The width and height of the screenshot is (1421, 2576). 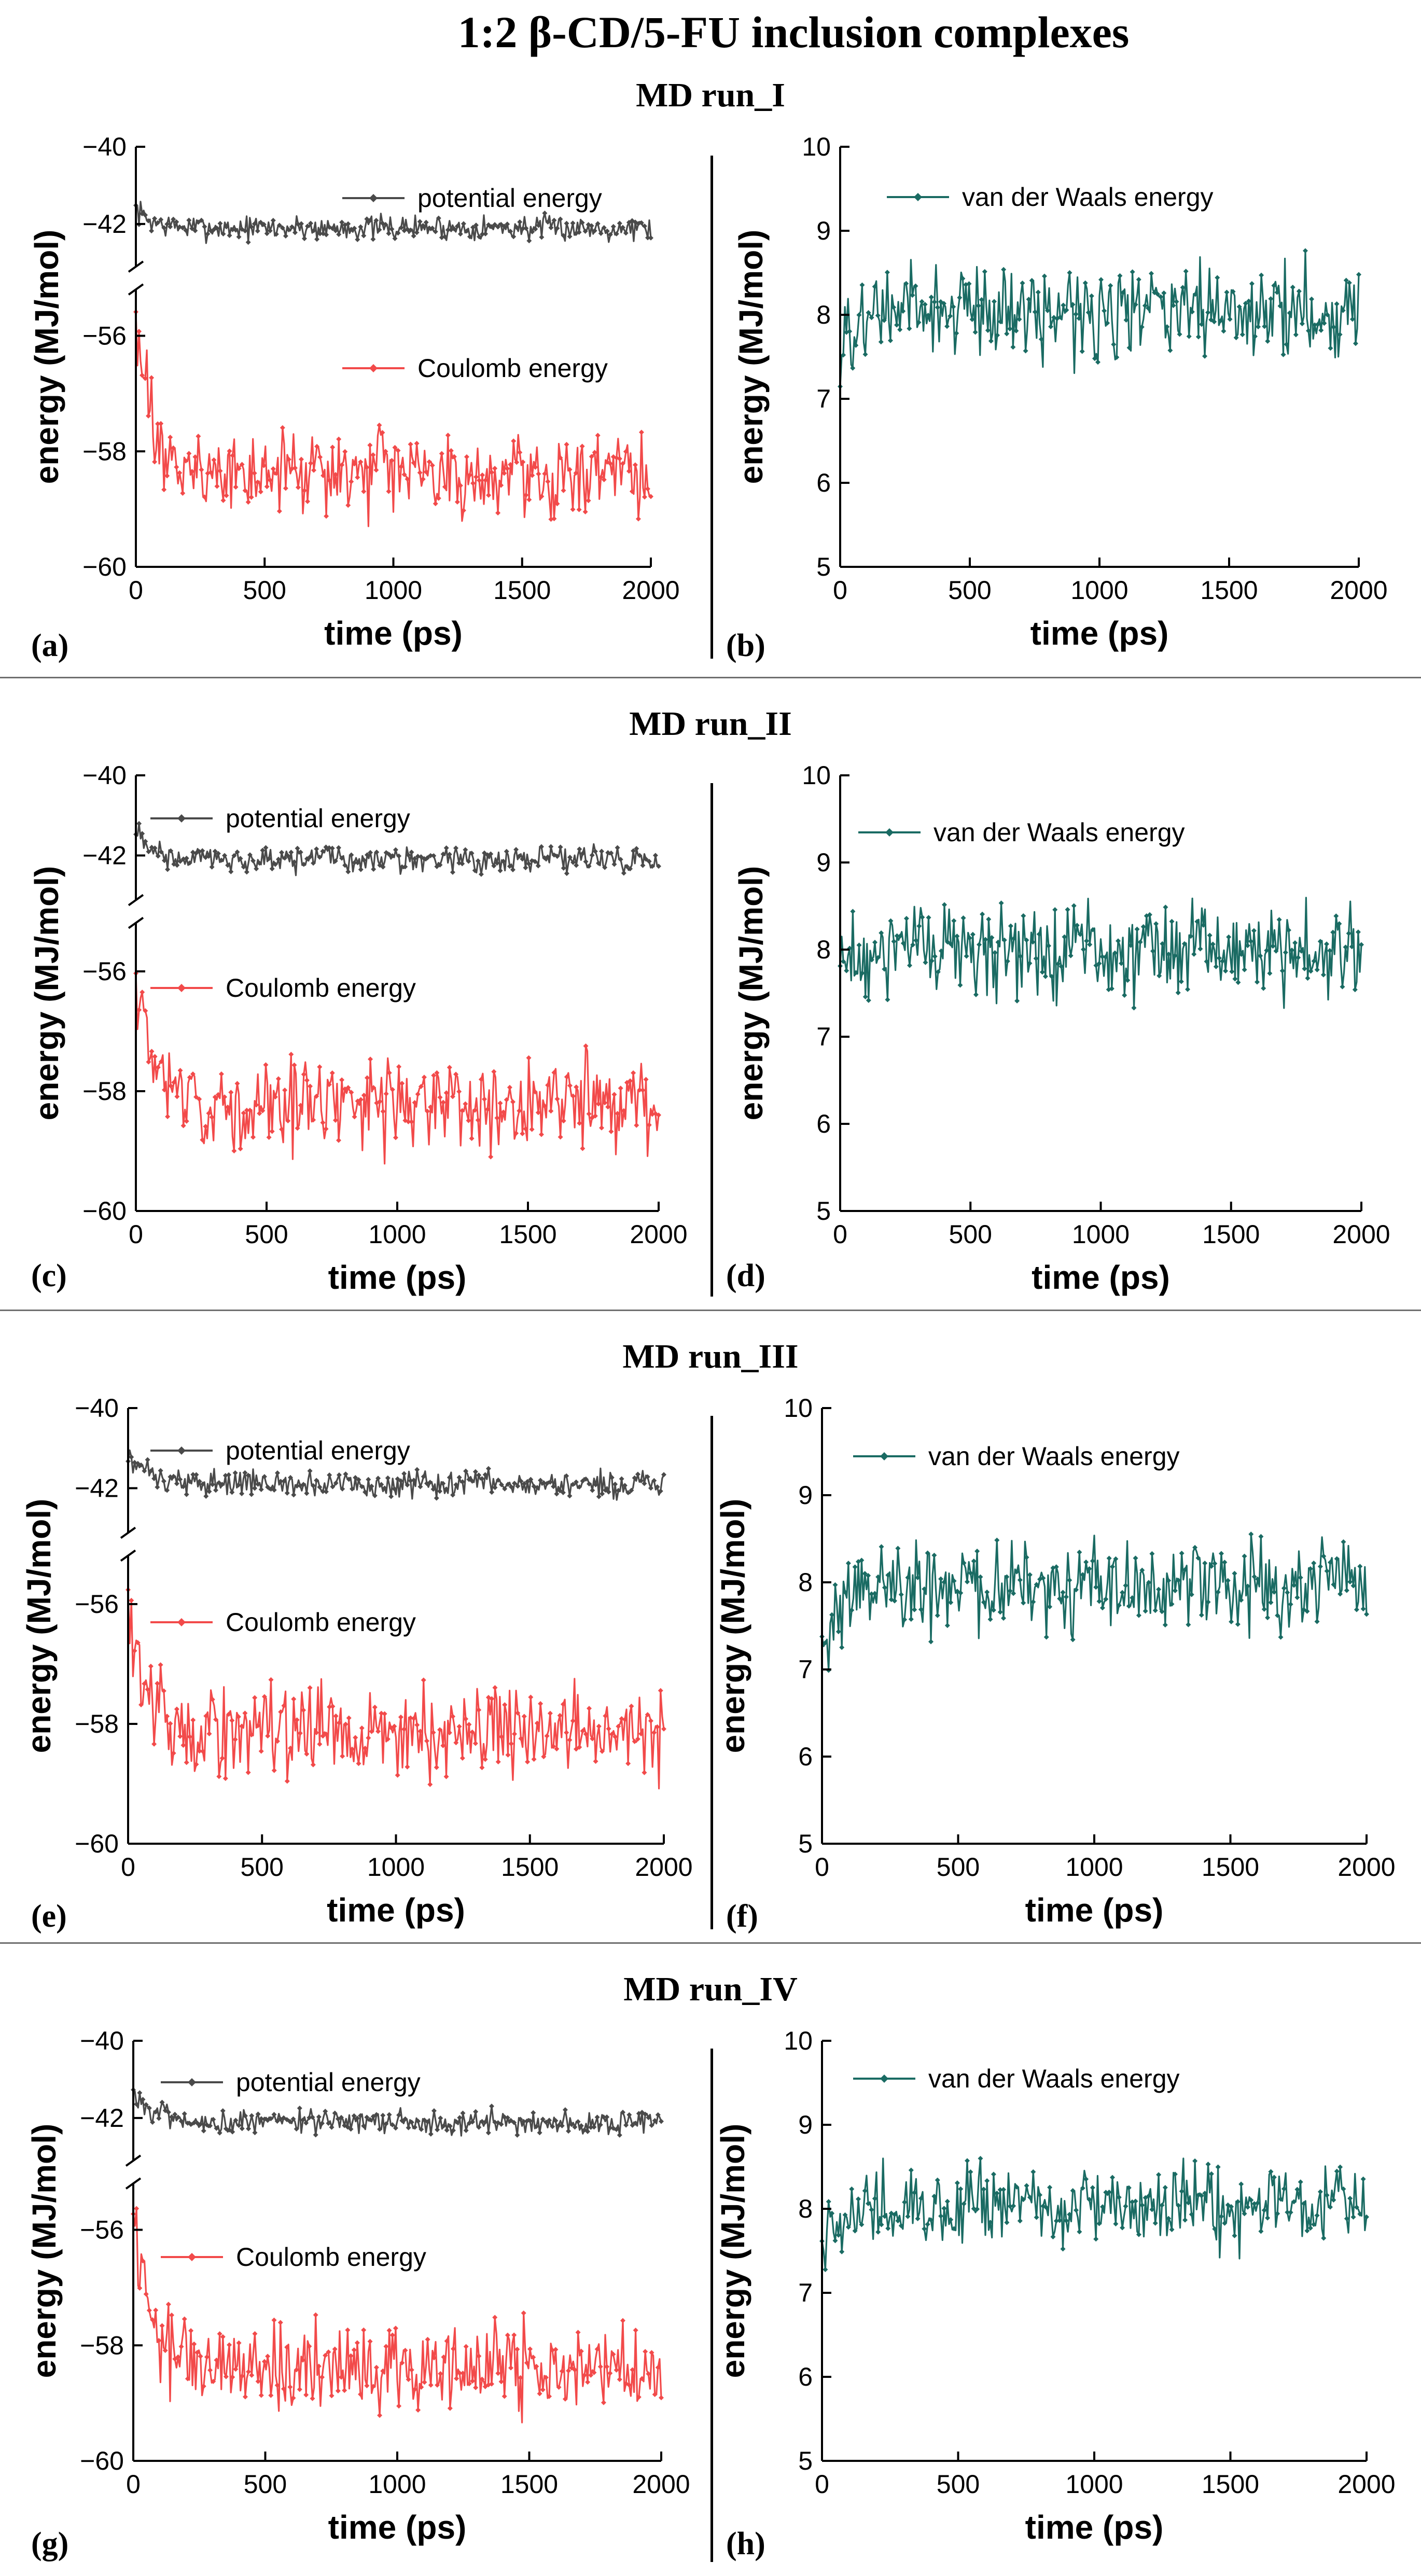 What do you see at coordinates (823, 1036) in the screenshot?
I see `y-tick-label: 7` at bounding box center [823, 1036].